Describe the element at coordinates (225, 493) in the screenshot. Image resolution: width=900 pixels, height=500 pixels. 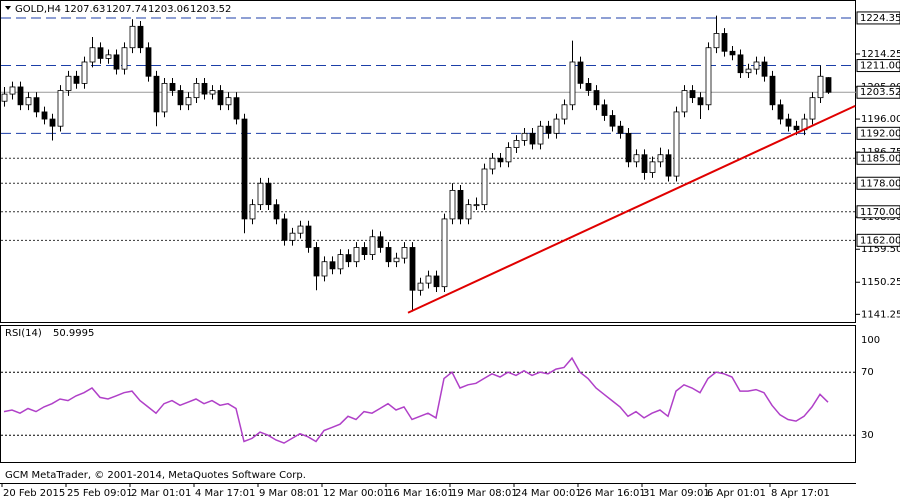
I see `x-tick-label: 4 Mar 17:01` at that location.